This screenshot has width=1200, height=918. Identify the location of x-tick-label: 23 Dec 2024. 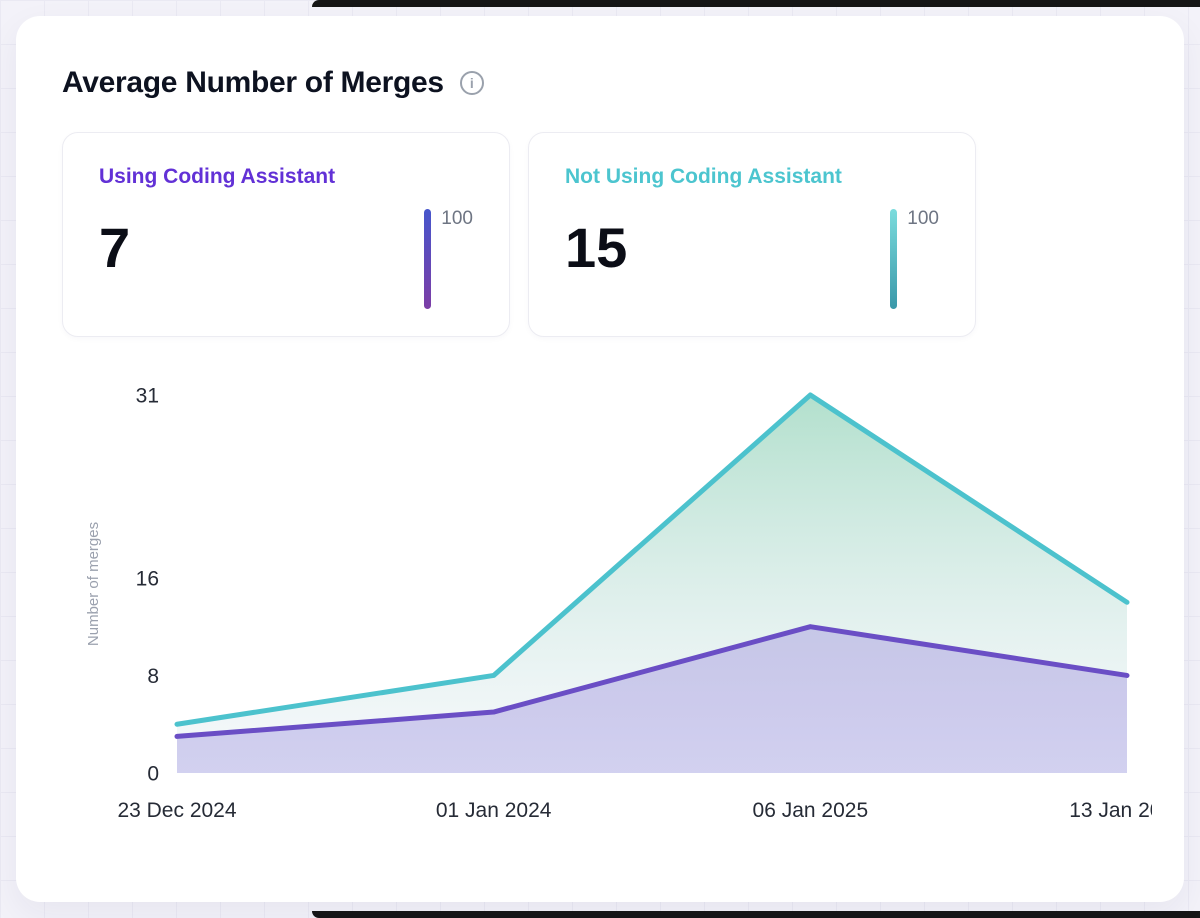
(176, 810).